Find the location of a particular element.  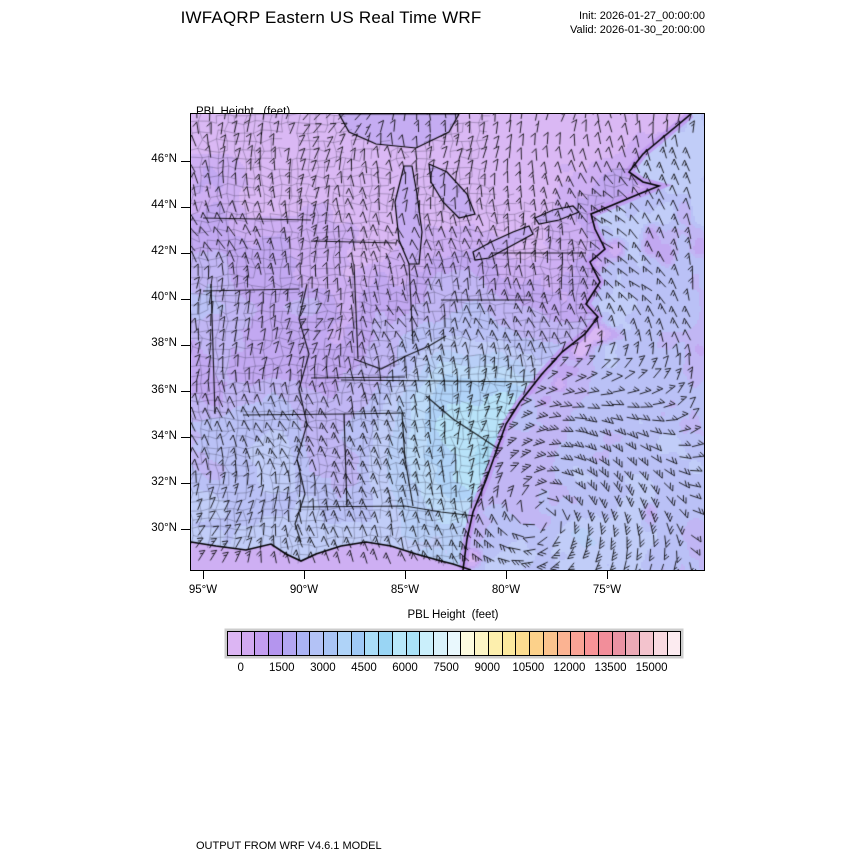

init-time-label: Init: 2026-01-27_00:00:00 is located at coordinates (642, 16).